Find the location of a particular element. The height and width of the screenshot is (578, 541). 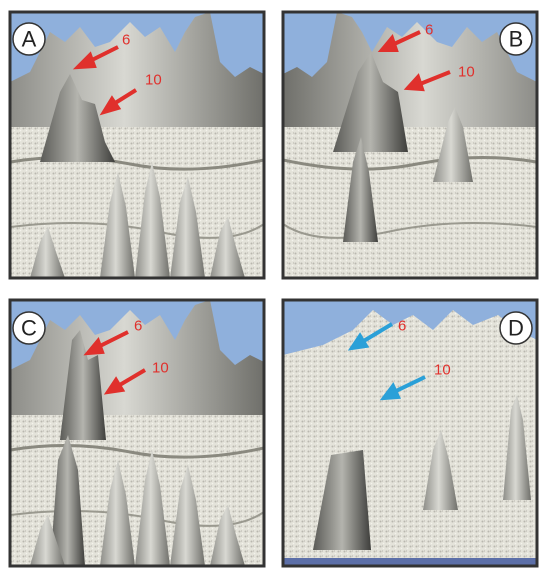

panel-label: D is located at coordinates (516, 328).